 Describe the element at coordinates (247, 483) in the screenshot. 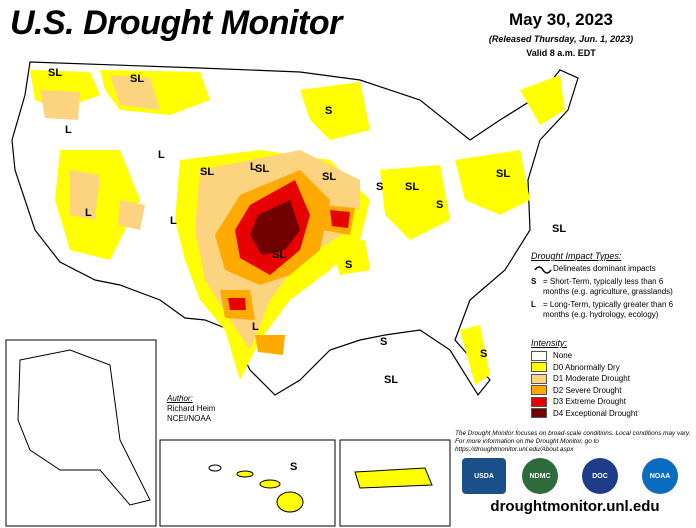

I see `hawaii-inset` at that location.